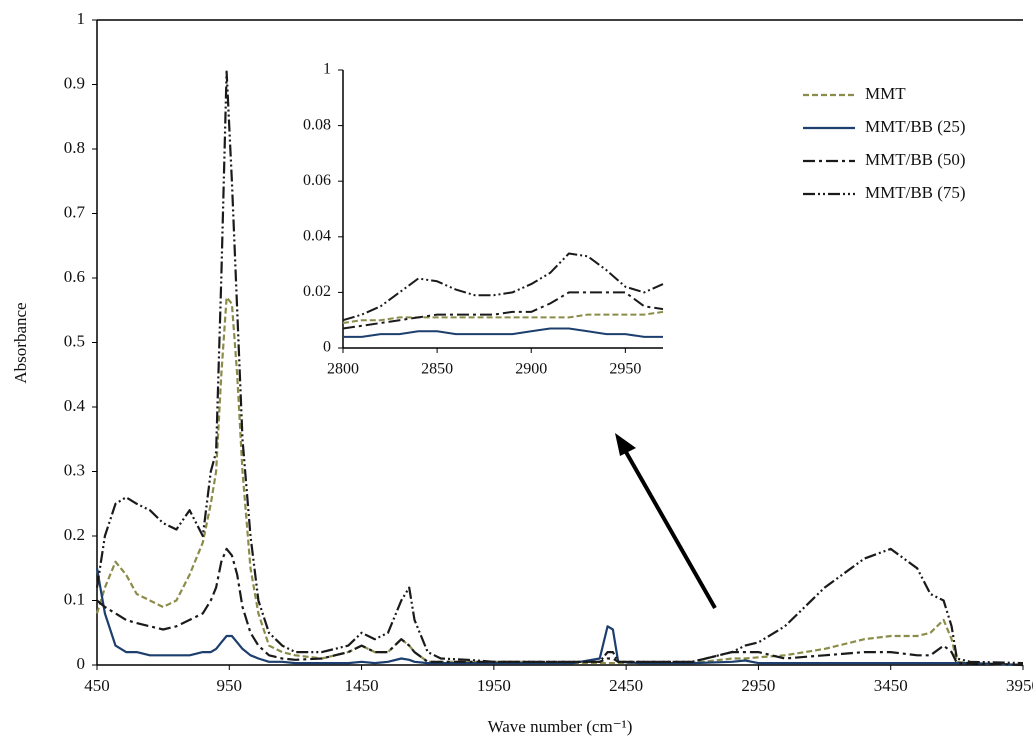 Image resolution: width=1033 pixels, height=744 pixels. What do you see at coordinates (317, 291) in the screenshot?
I see `y-tick-label: 0.02` at bounding box center [317, 291].